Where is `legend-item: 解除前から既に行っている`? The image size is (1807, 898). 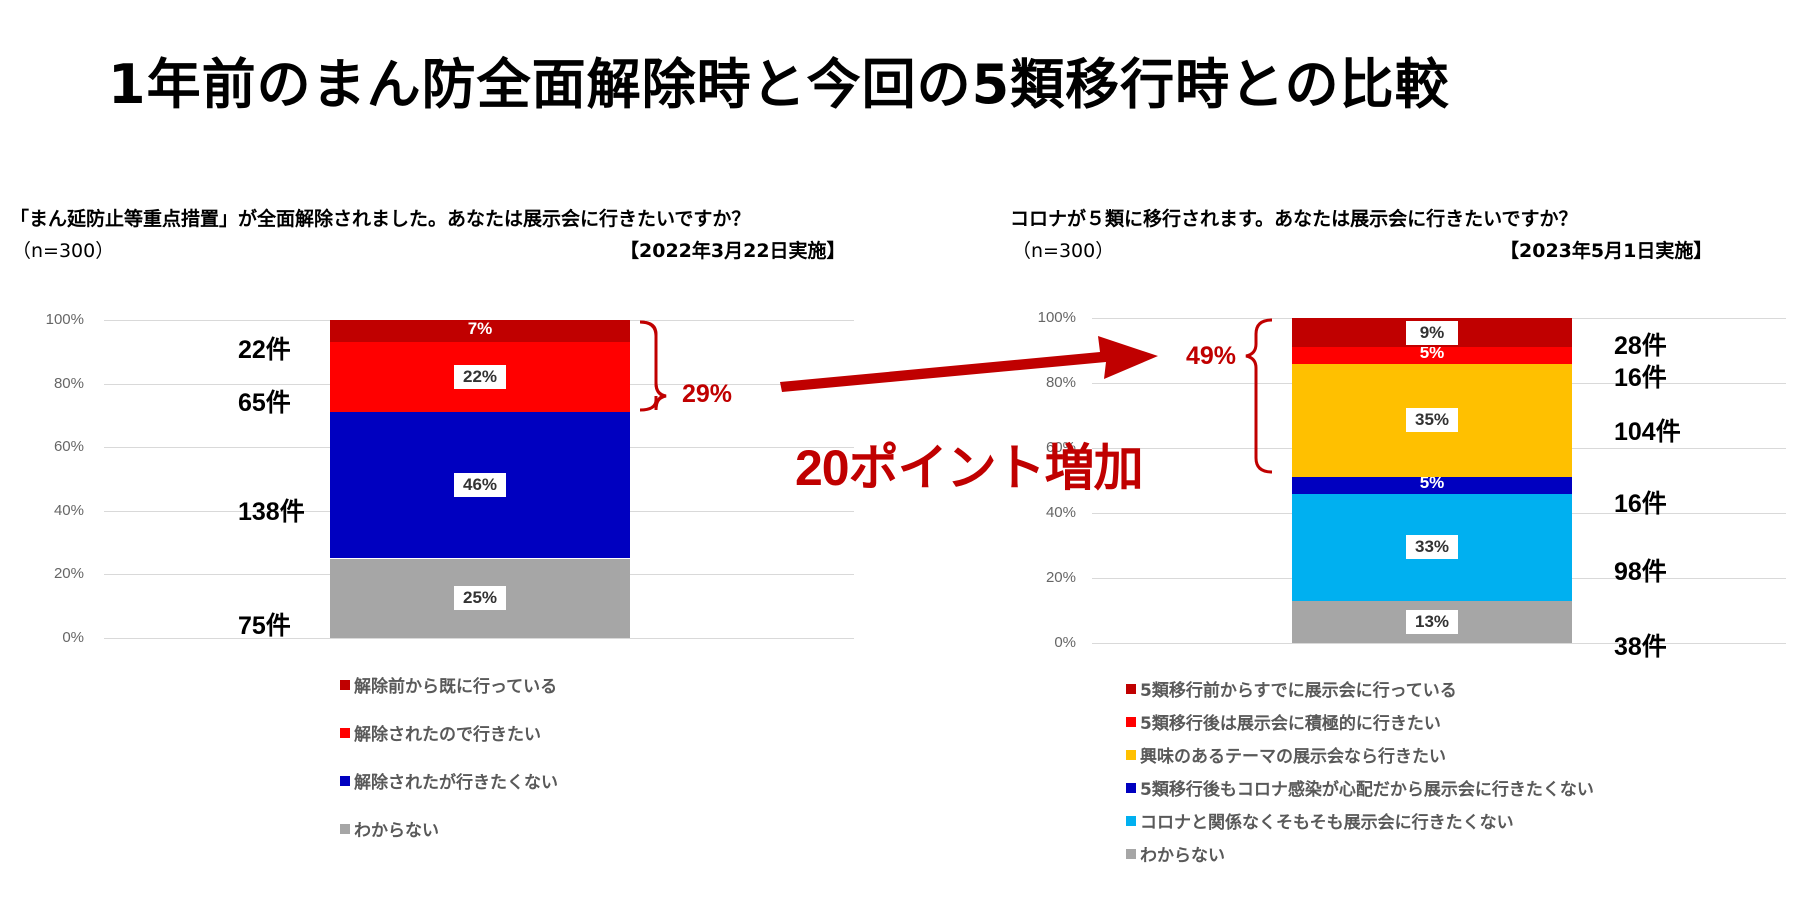
legend-item: 解除前から既に行っている is located at coordinates (448, 684).